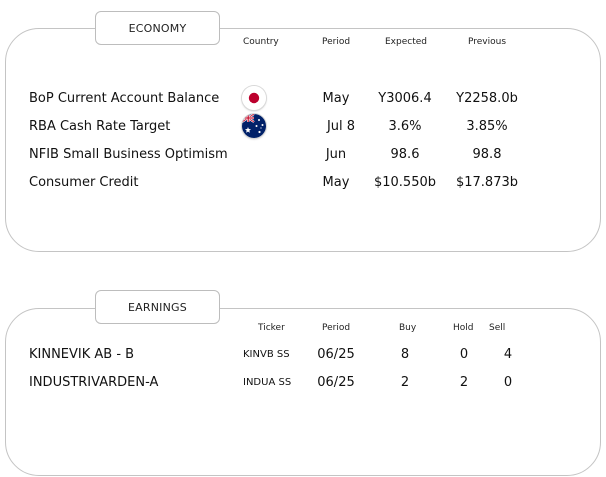 Image resolution: width=606 pixels, height=477 pixels. Describe the element at coordinates (404, 182) in the screenshot. I see `economy-row-expected: $10.550b` at that location.